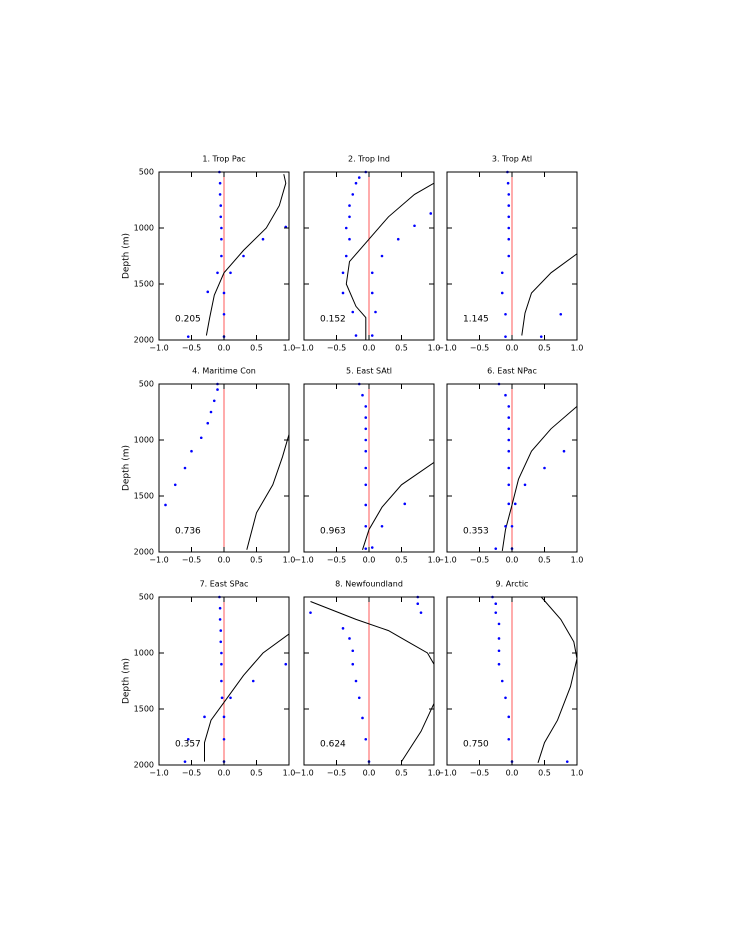 The width and height of the screenshot is (733, 949). What do you see at coordinates (188, 320) in the screenshot?
I see `annotation: 0.205` at bounding box center [188, 320].